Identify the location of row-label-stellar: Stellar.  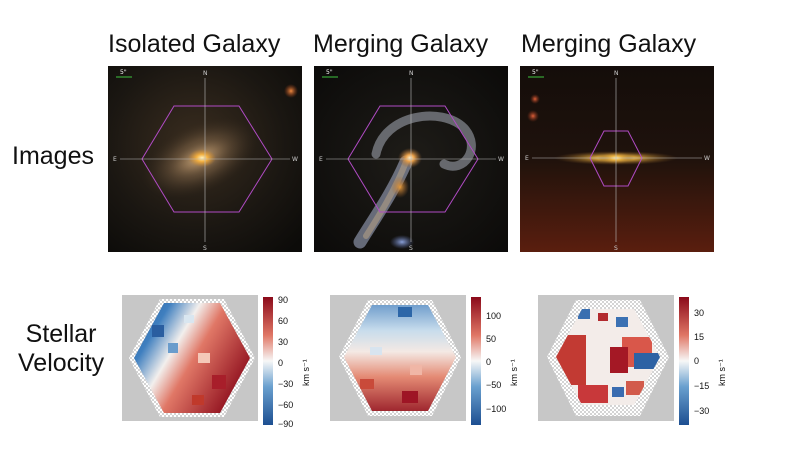
(61, 334).